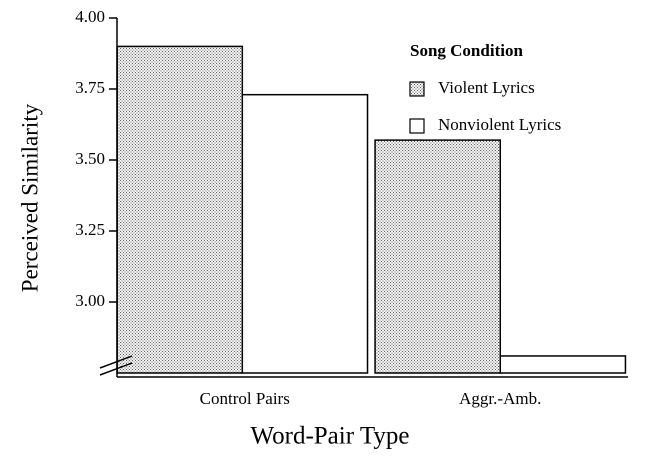  I want to click on legend-title: Song Condition, so click(466, 50).